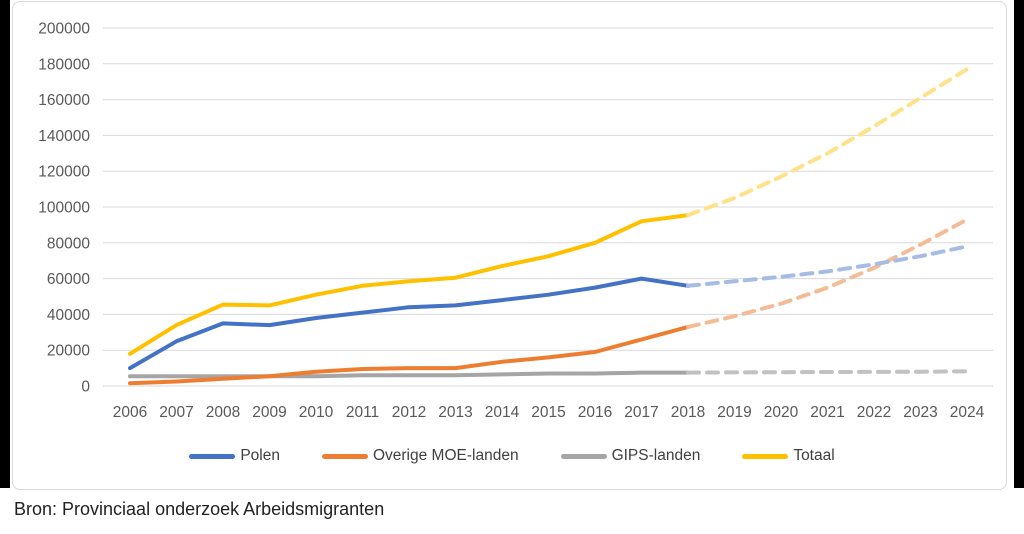 The width and height of the screenshot is (1024, 534). Describe the element at coordinates (827, 142) in the screenshot. I see `series-line-totaal-forecast` at that location.